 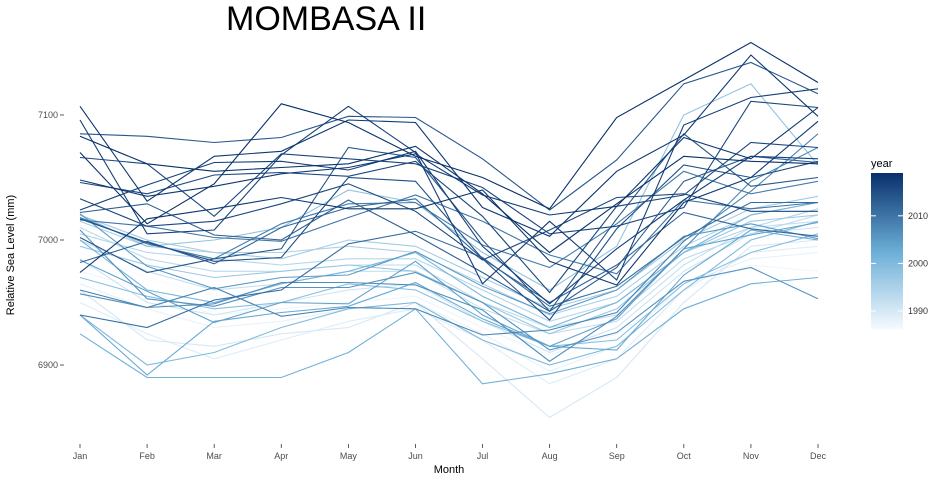 I want to click on legend-tick-label: 2000, so click(x=918, y=263).